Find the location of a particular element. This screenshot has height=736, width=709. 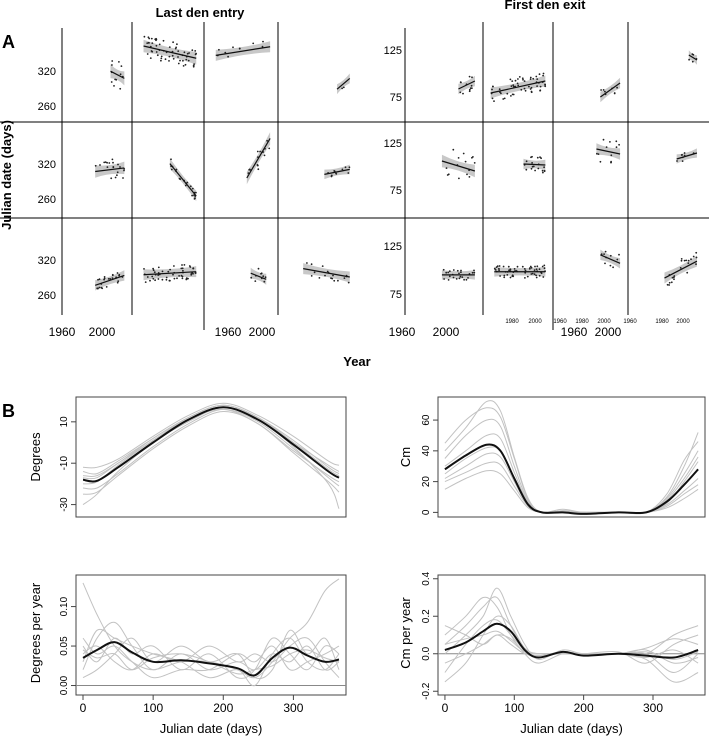

title-first-den-exit: First den exit is located at coordinates (546, 6).